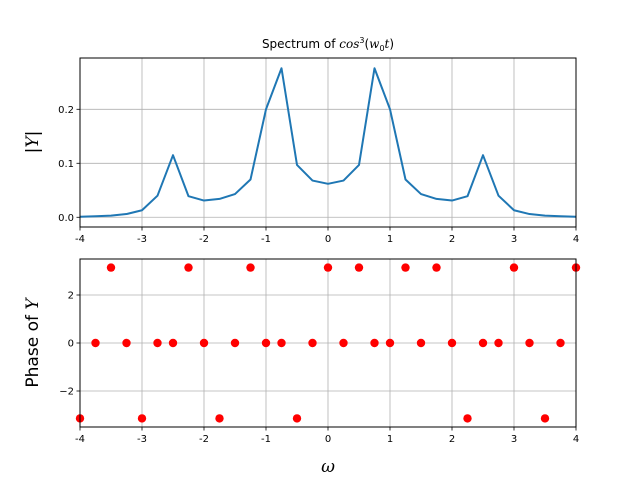 The image size is (640, 480). Describe the element at coordinates (514, 239) in the screenshot. I see `magnitude-xtick-label: 3` at that location.